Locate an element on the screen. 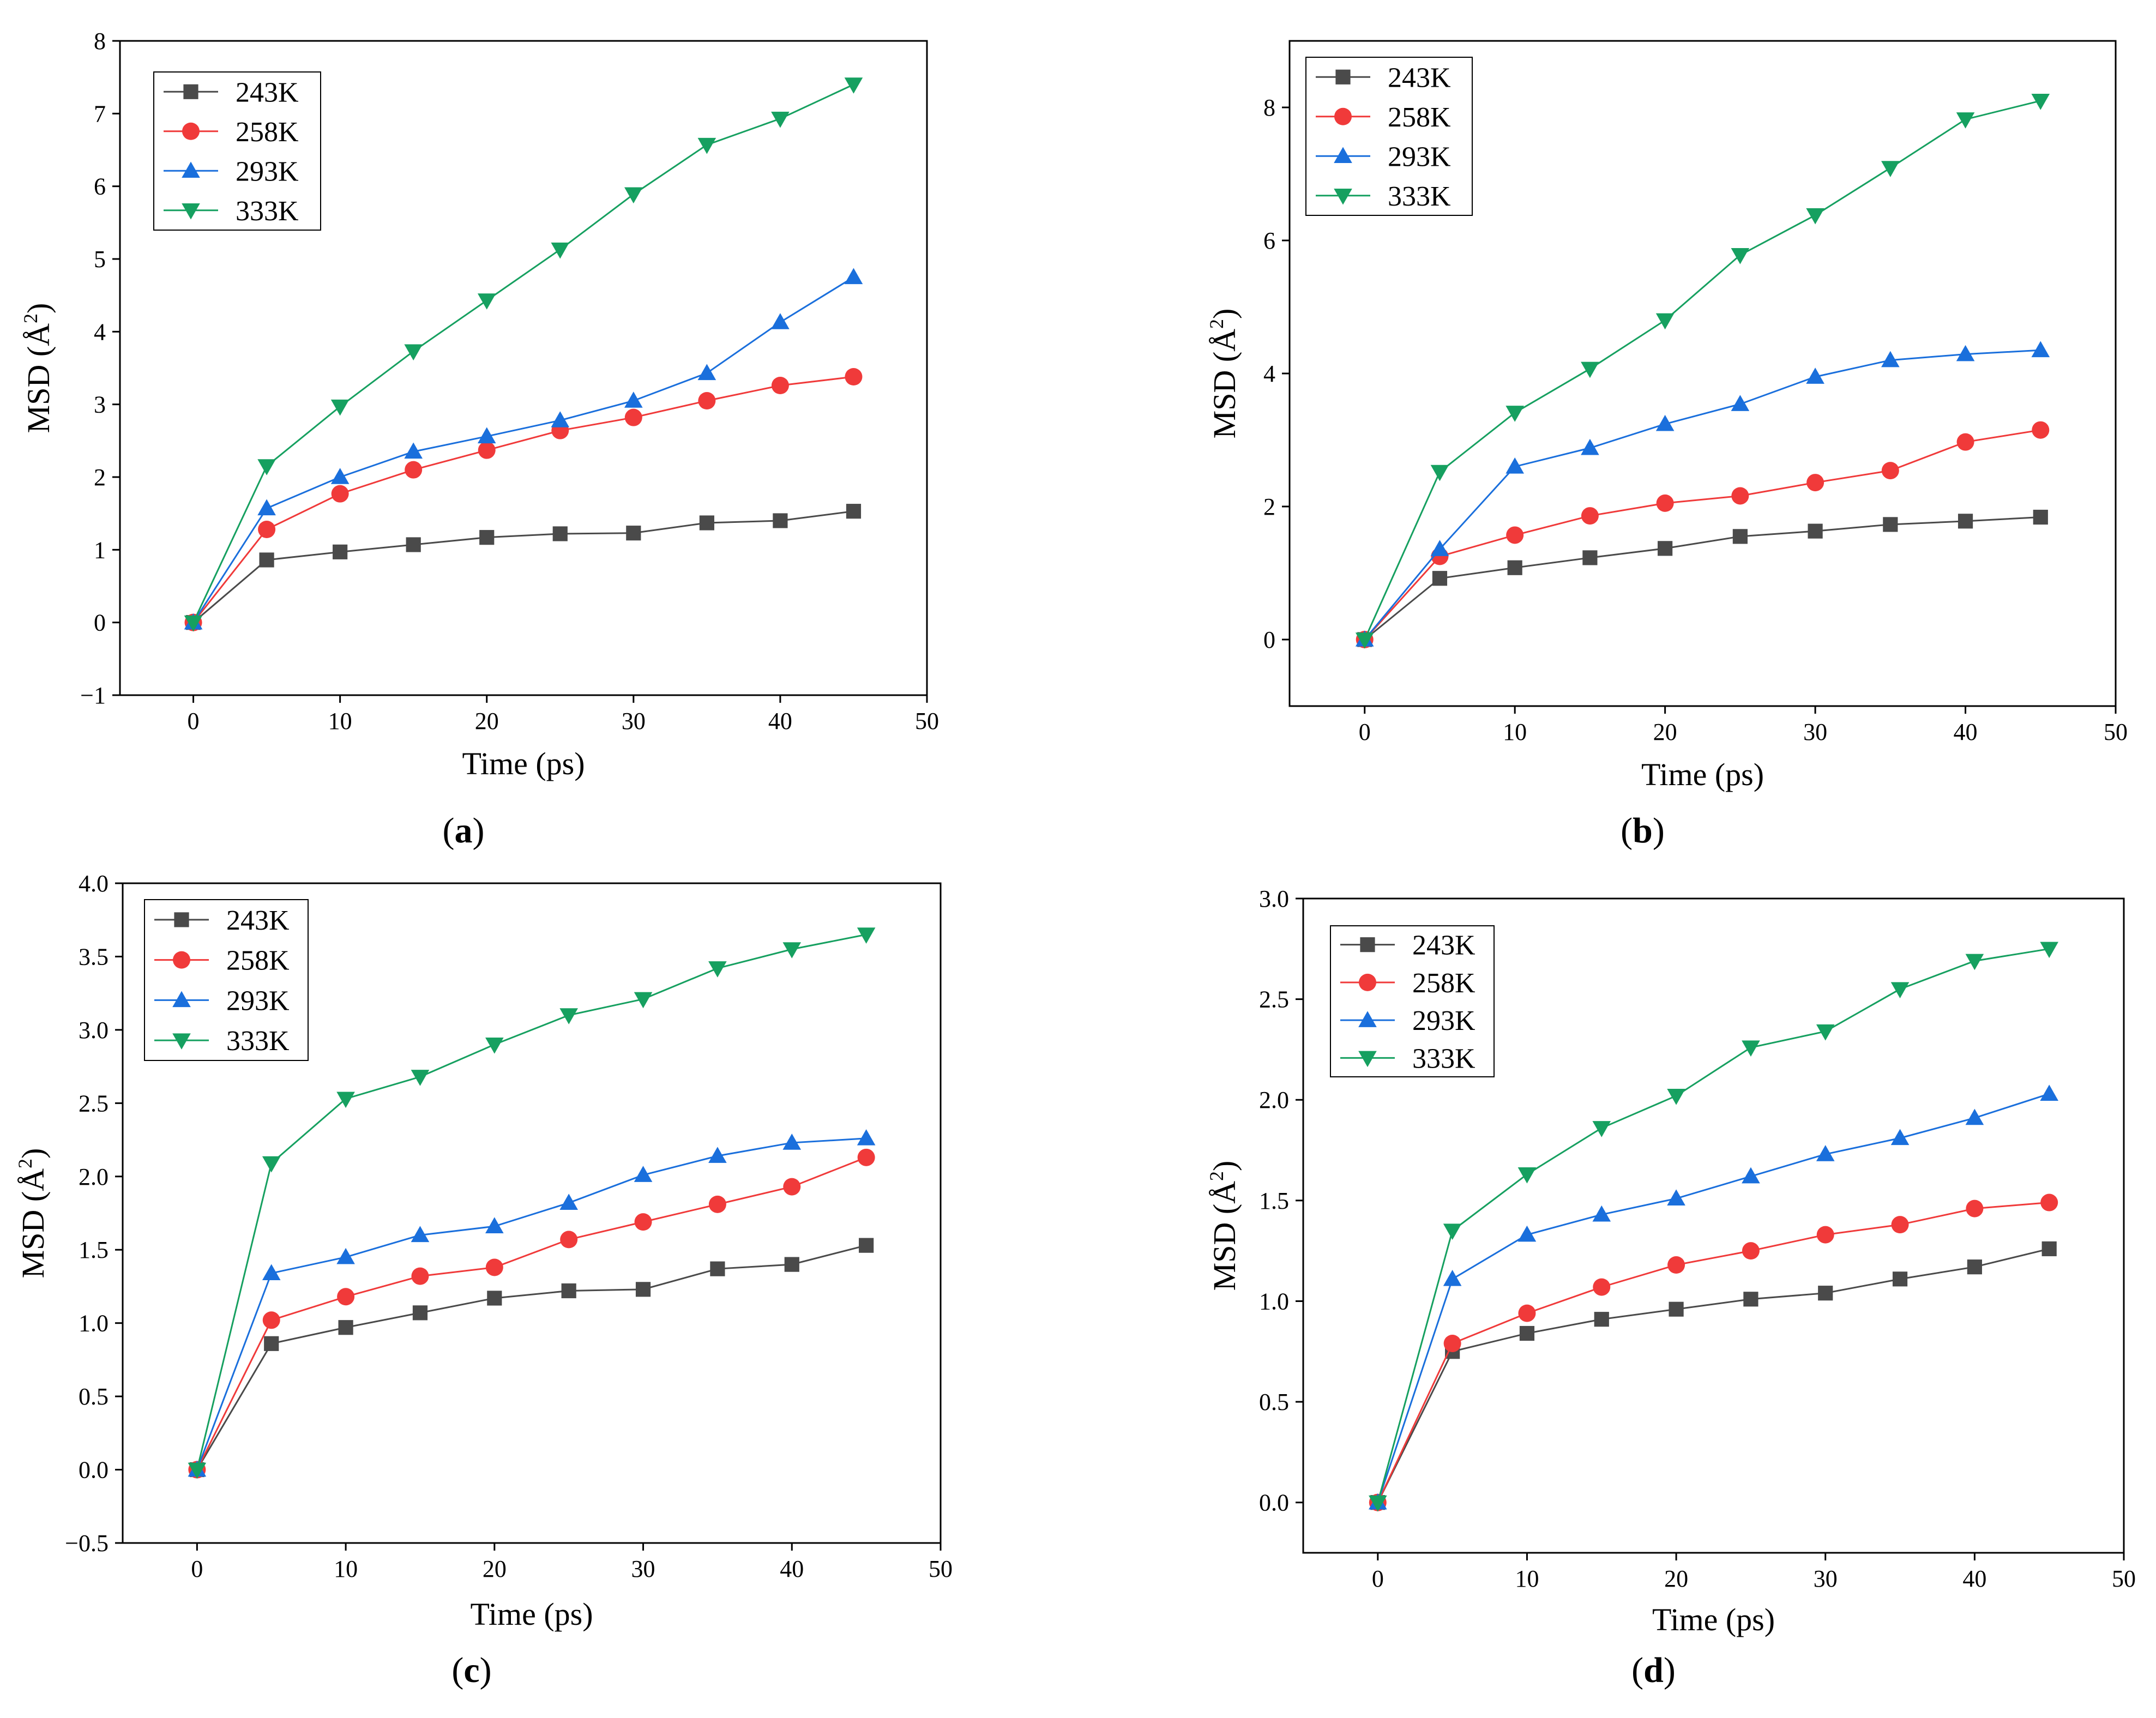  legend-marker-293K is located at coordinates (191, 169).